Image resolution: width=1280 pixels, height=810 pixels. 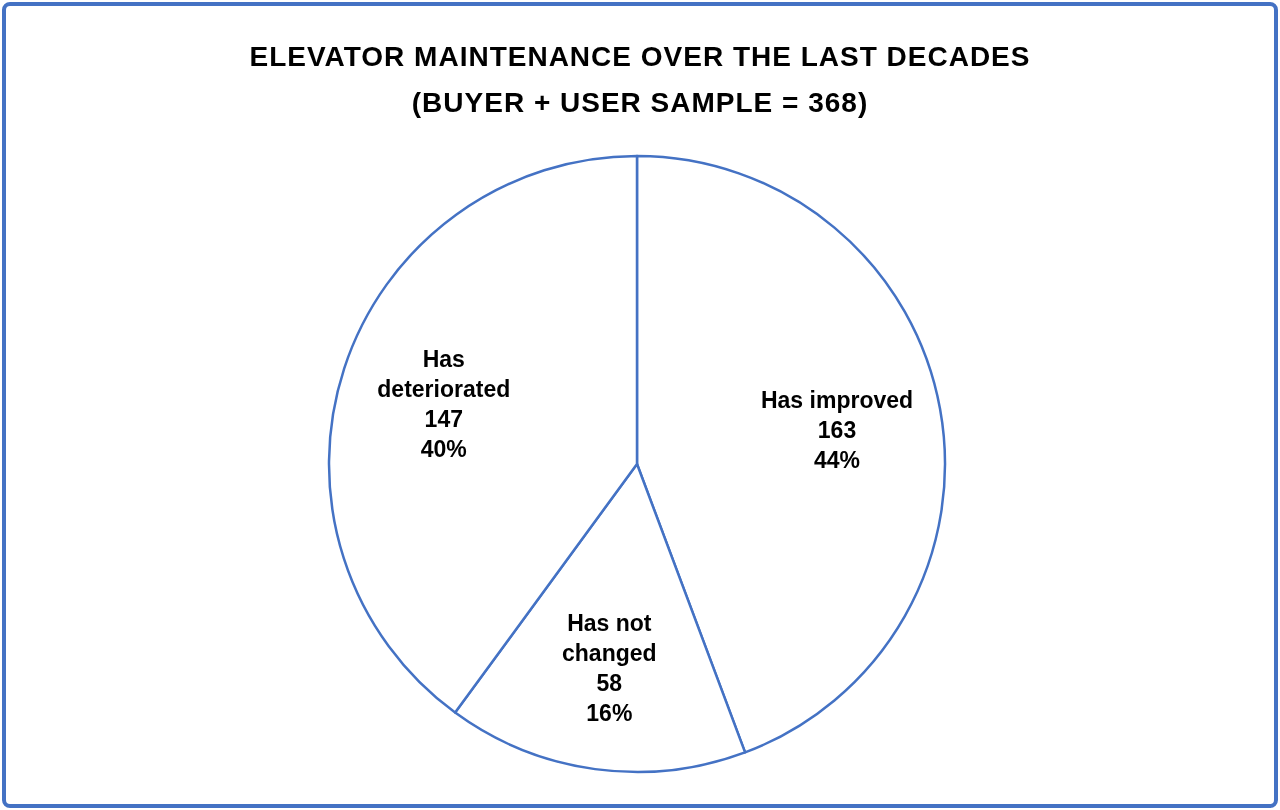 I want to click on chart-title: ELEVATOR MAINTENANCE OVER THE LAST DECADES, so click(x=640, y=56).